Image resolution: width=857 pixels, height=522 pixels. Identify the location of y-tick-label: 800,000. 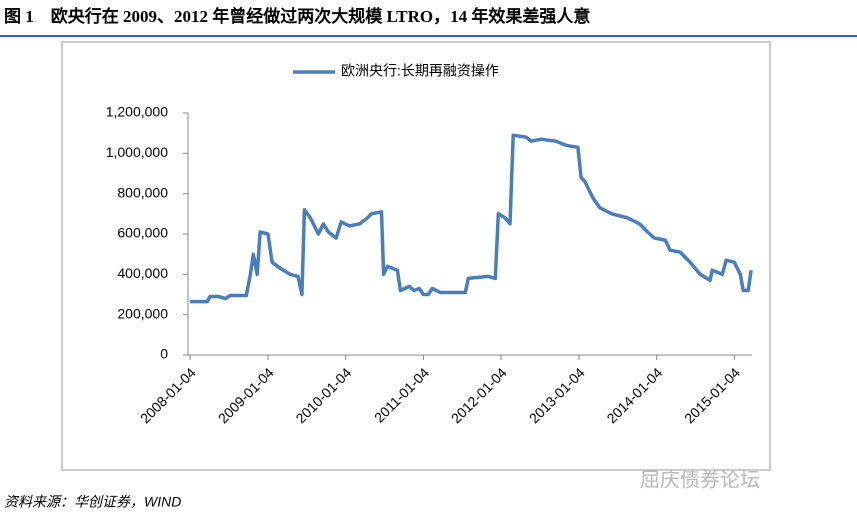
(142, 192).